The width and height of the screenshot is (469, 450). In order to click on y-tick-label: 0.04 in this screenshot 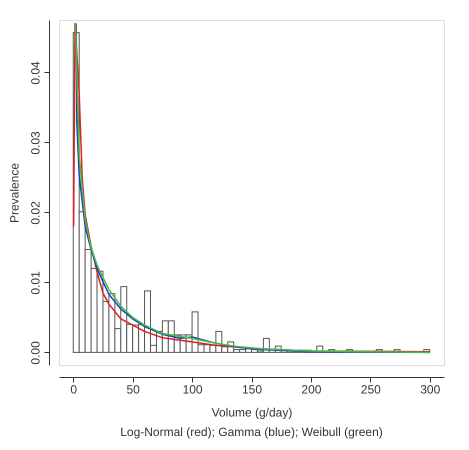, I will do `click(35, 72)`.